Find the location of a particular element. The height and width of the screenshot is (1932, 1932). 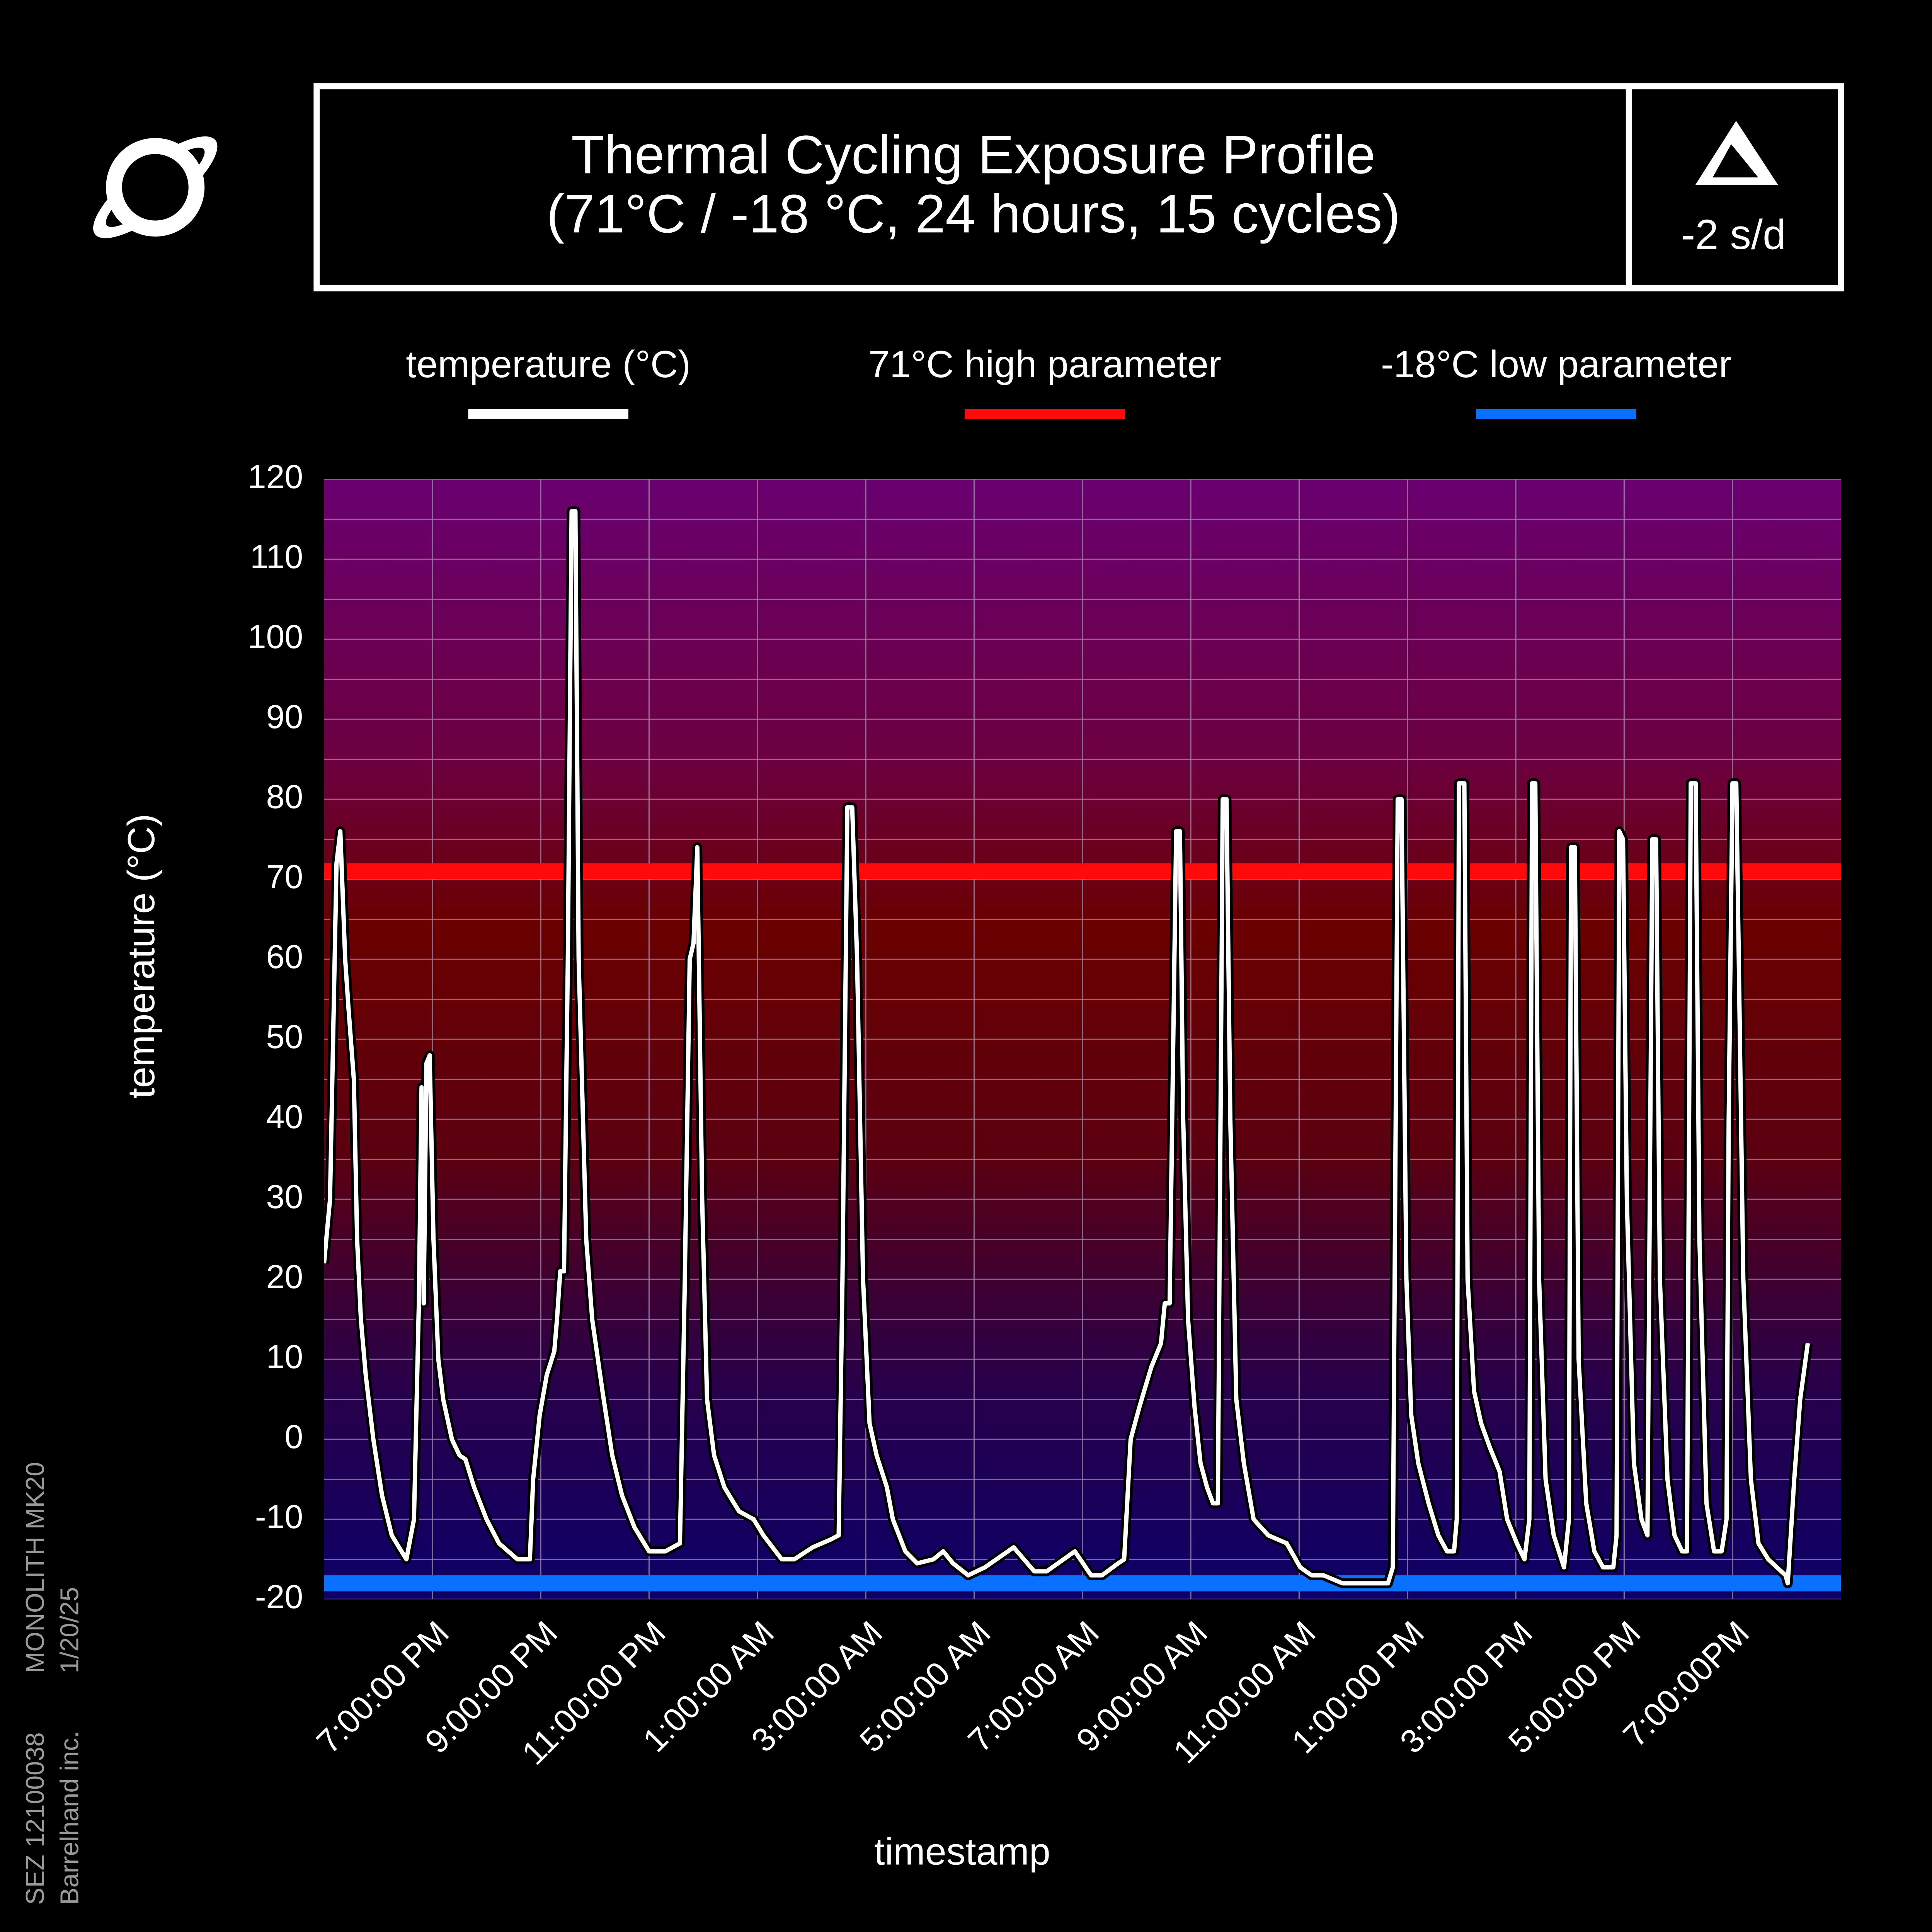

y-tick-label: 30 is located at coordinates (284, 1196).